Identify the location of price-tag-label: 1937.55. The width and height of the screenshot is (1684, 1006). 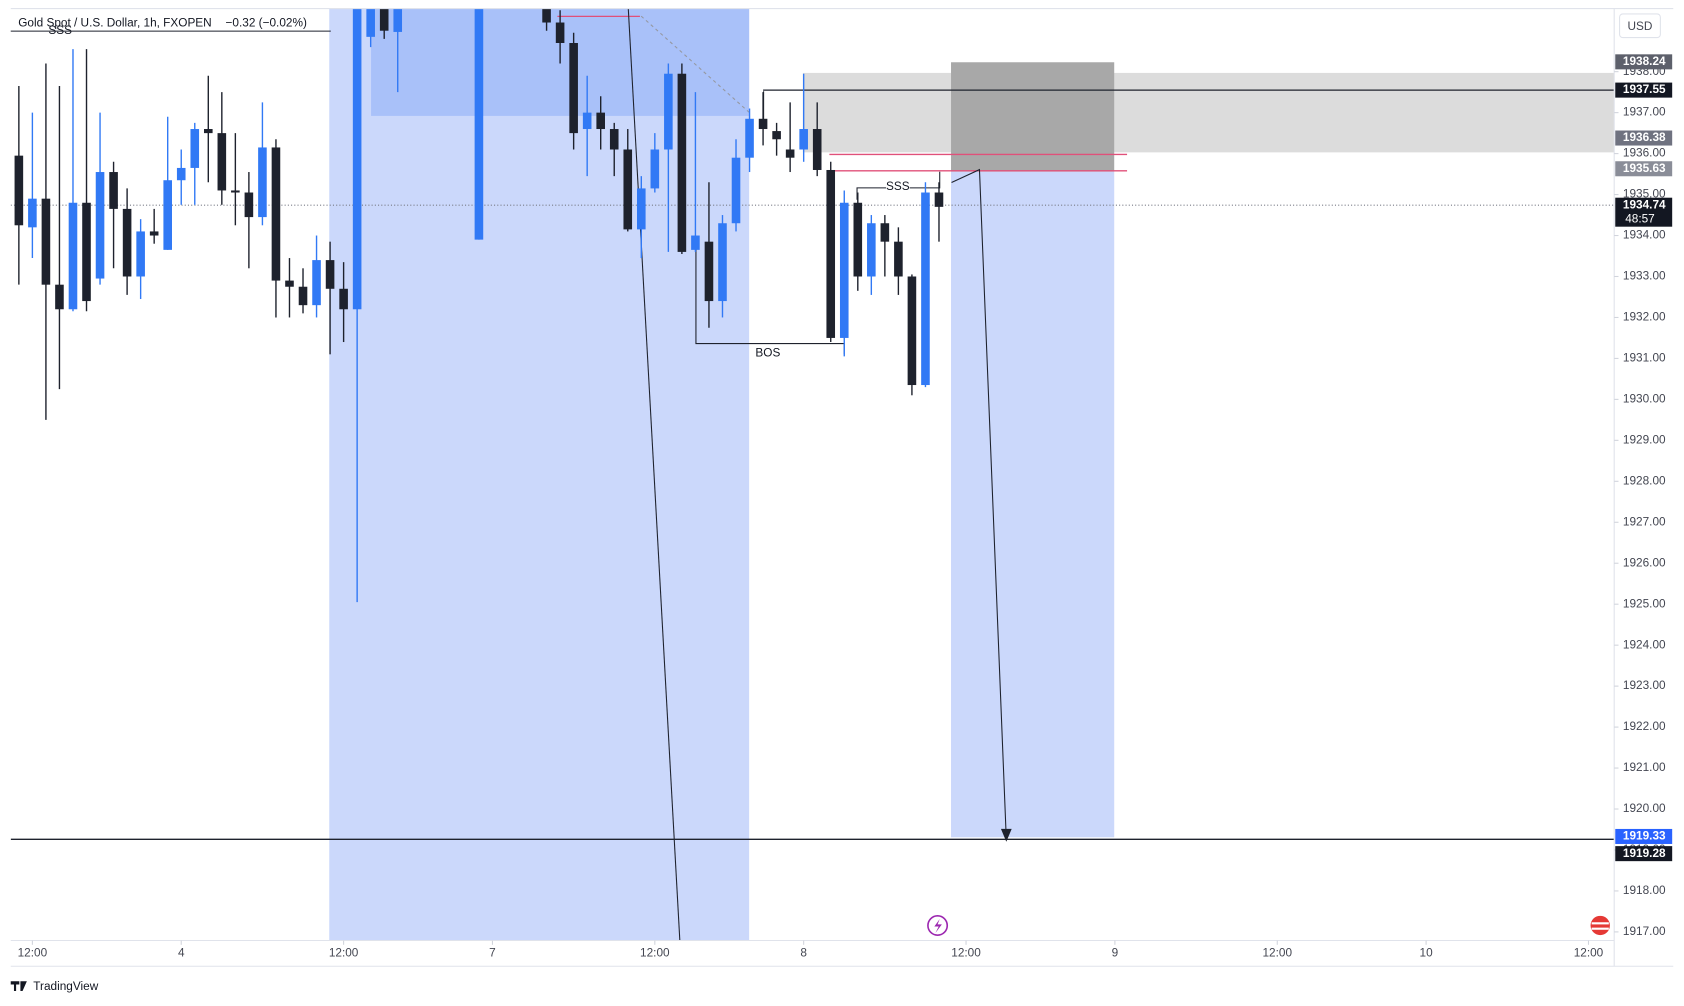
(1644, 89).